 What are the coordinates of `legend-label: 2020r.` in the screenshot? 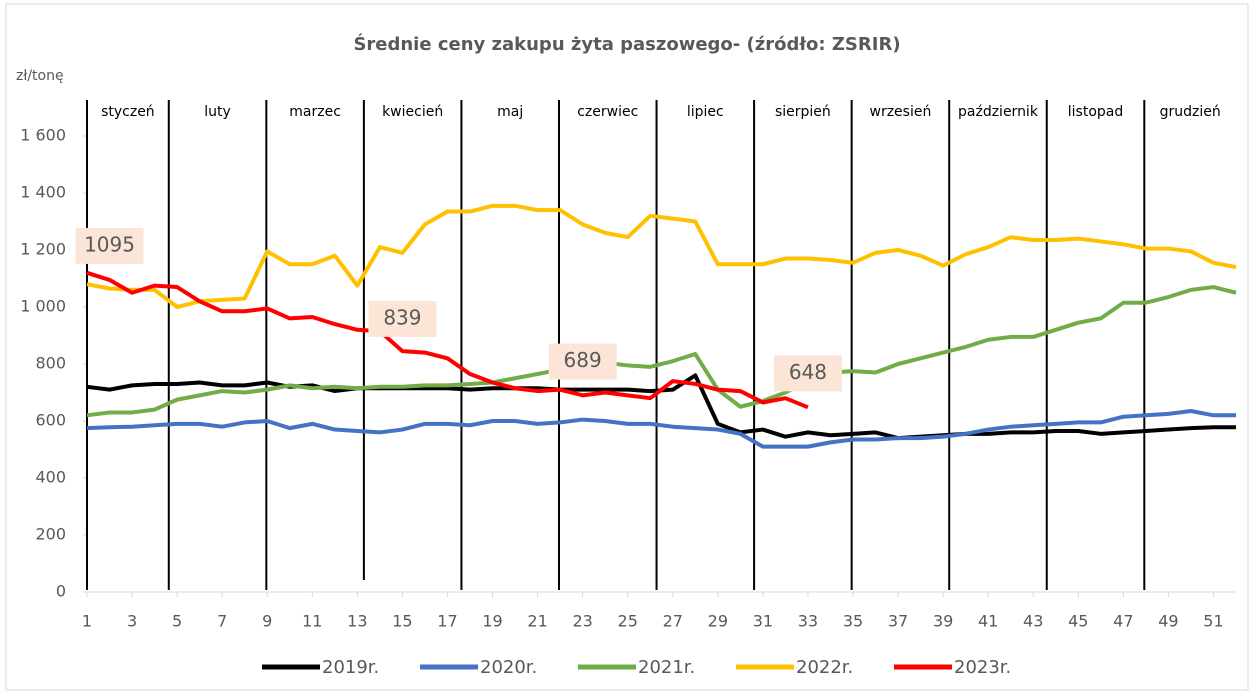 It's located at (508, 667).